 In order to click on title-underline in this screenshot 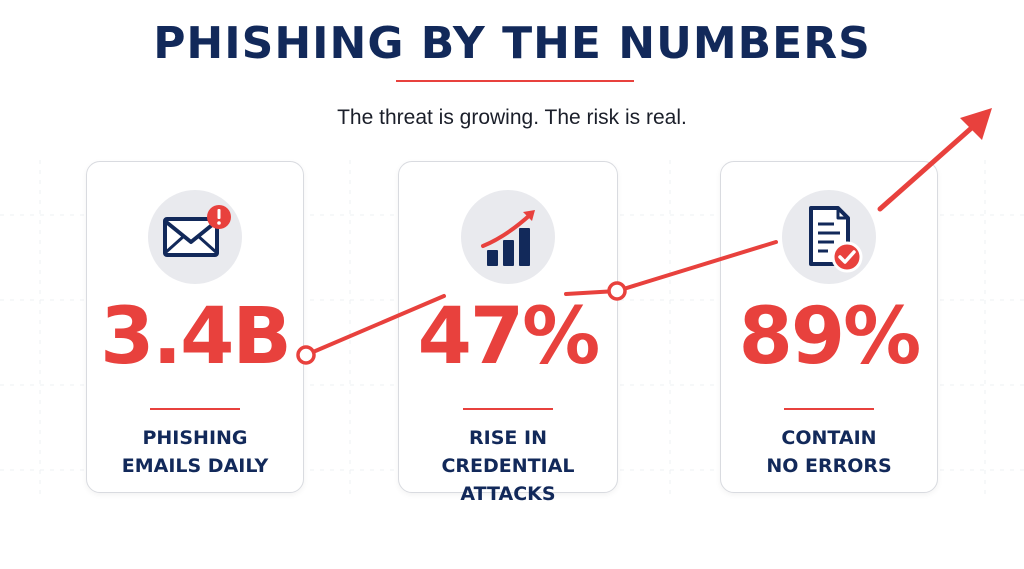, I will do `click(515, 81)`.